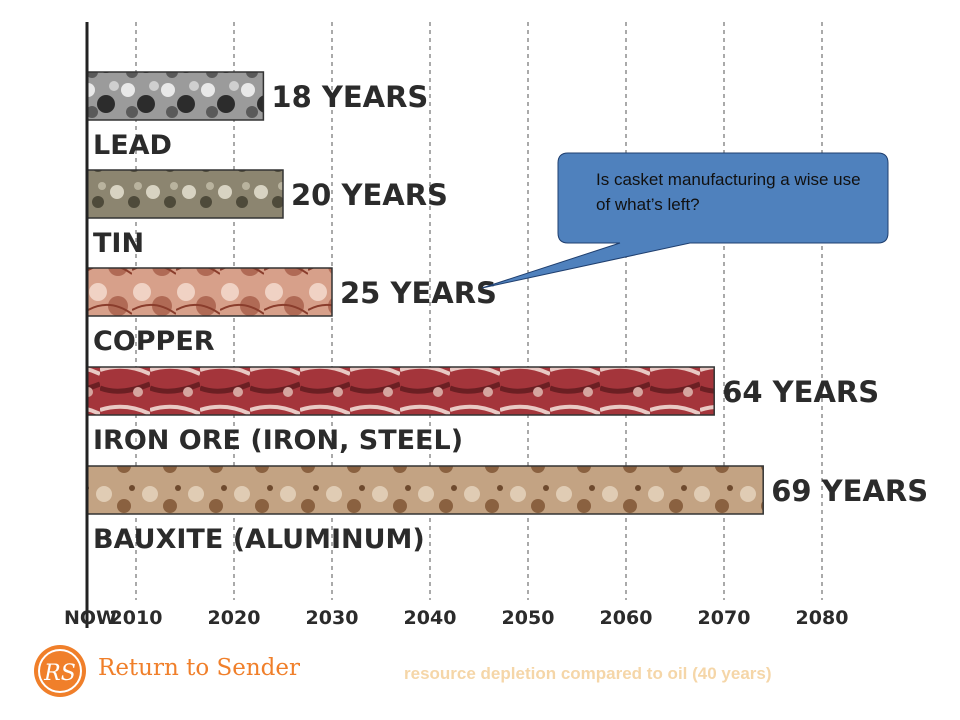 This screenshot has width=960, height=720. I want to click on bar-copper, so click(209, 292).